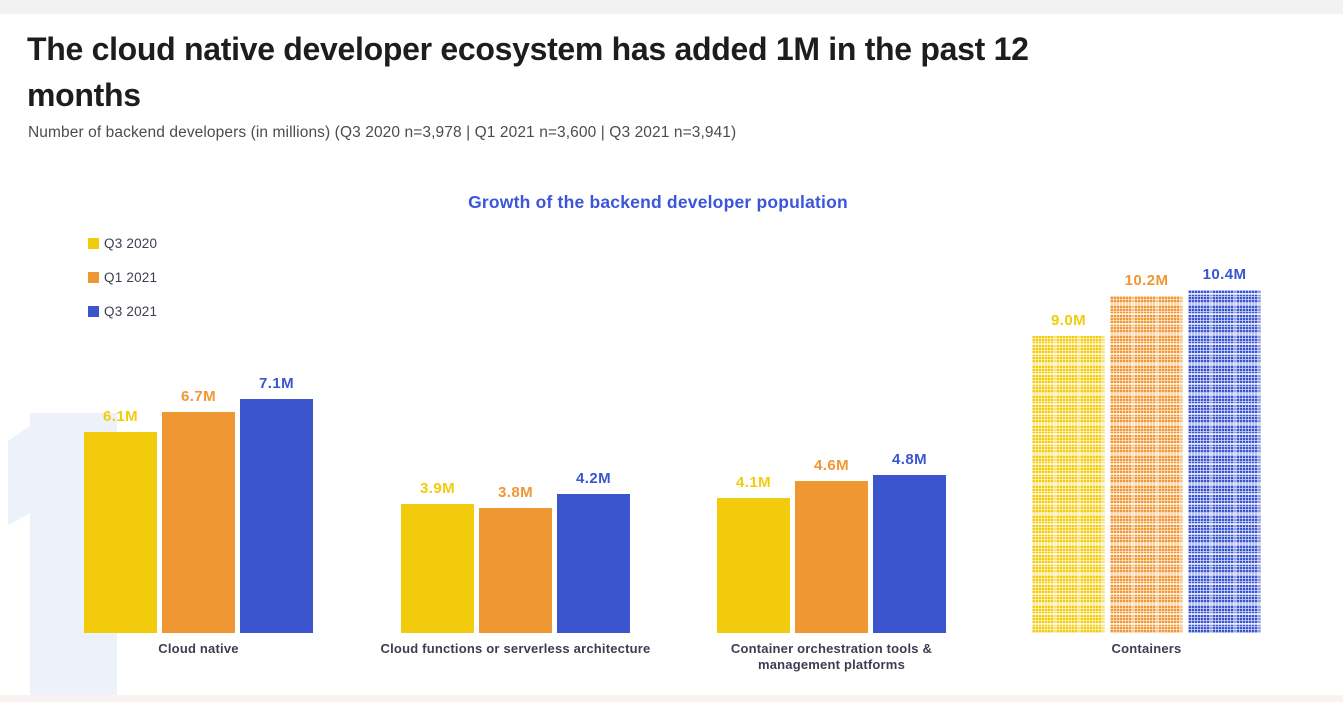 The image size is (1343, 702). Describe the element at coordinates (1068, 472) in the screenshot. I see `bar-q3-2020: 9.0M` at that location.